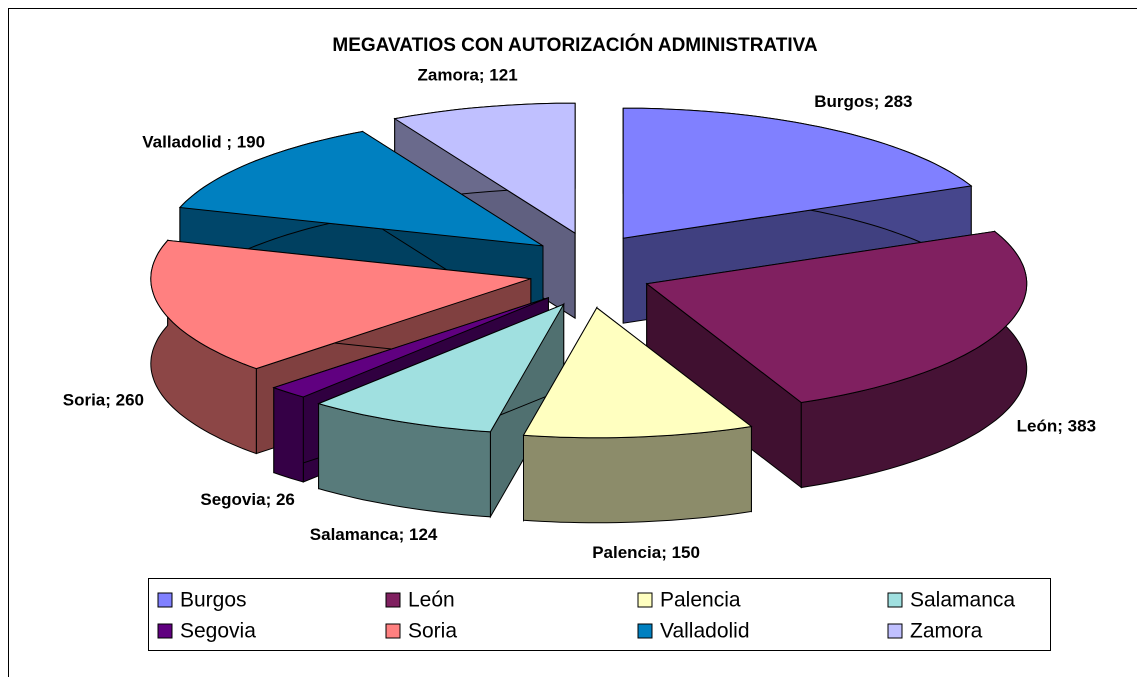 This screenshot has width=1137, height=677. Describe the element at coordinates (247, 499) in the screenshot. I see `data-label: Segovia; 26` at that location.